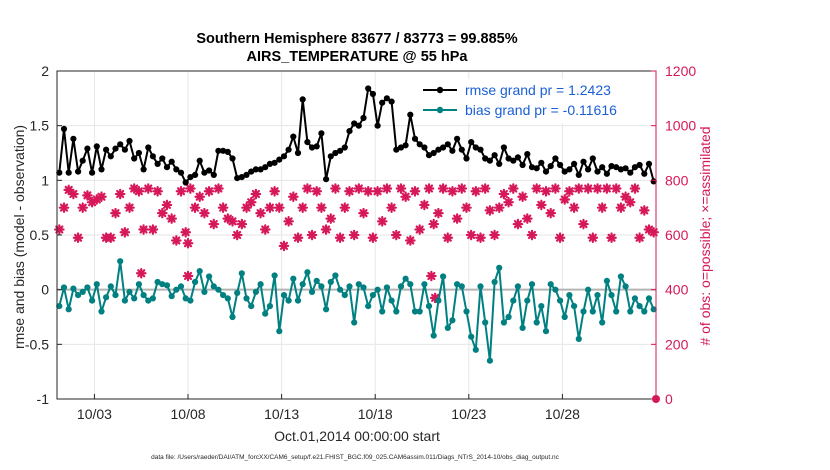 This screenshot has height=470, width=830. What do you see at coordinates (677, 235) in the screenshot?
I see `y-right-tick-label: 600` at bounding box center [677, 235].